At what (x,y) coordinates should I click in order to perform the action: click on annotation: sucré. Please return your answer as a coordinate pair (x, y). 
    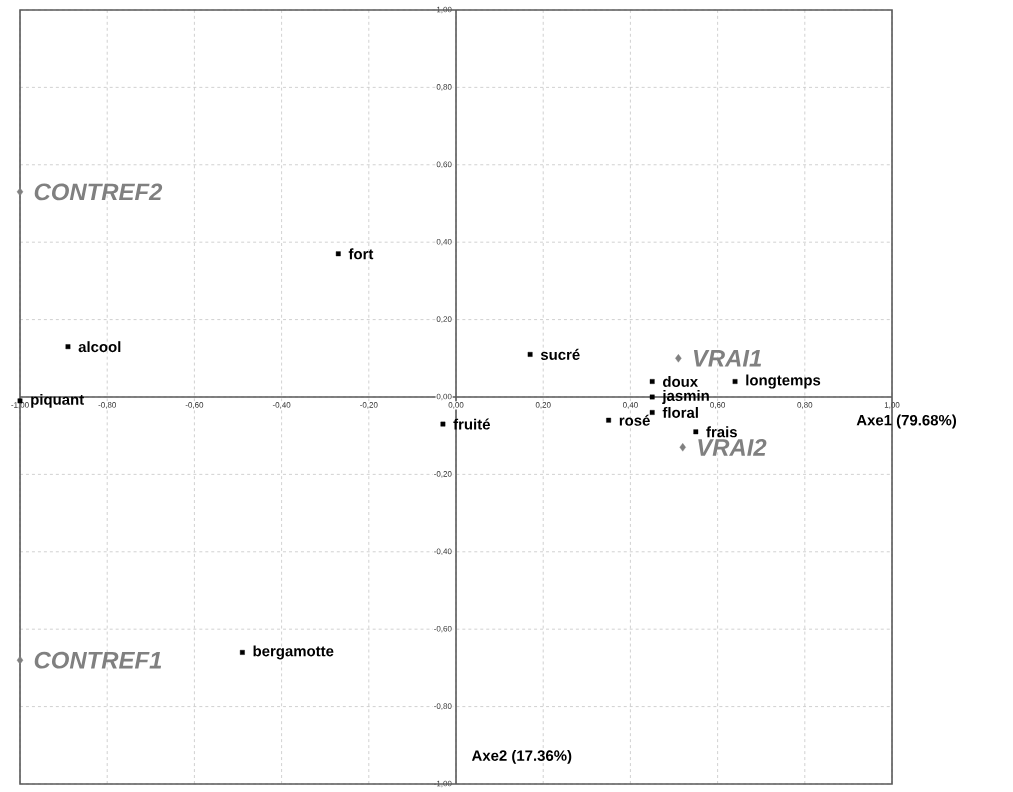
    Looking at the image, I should click on (560, 354).